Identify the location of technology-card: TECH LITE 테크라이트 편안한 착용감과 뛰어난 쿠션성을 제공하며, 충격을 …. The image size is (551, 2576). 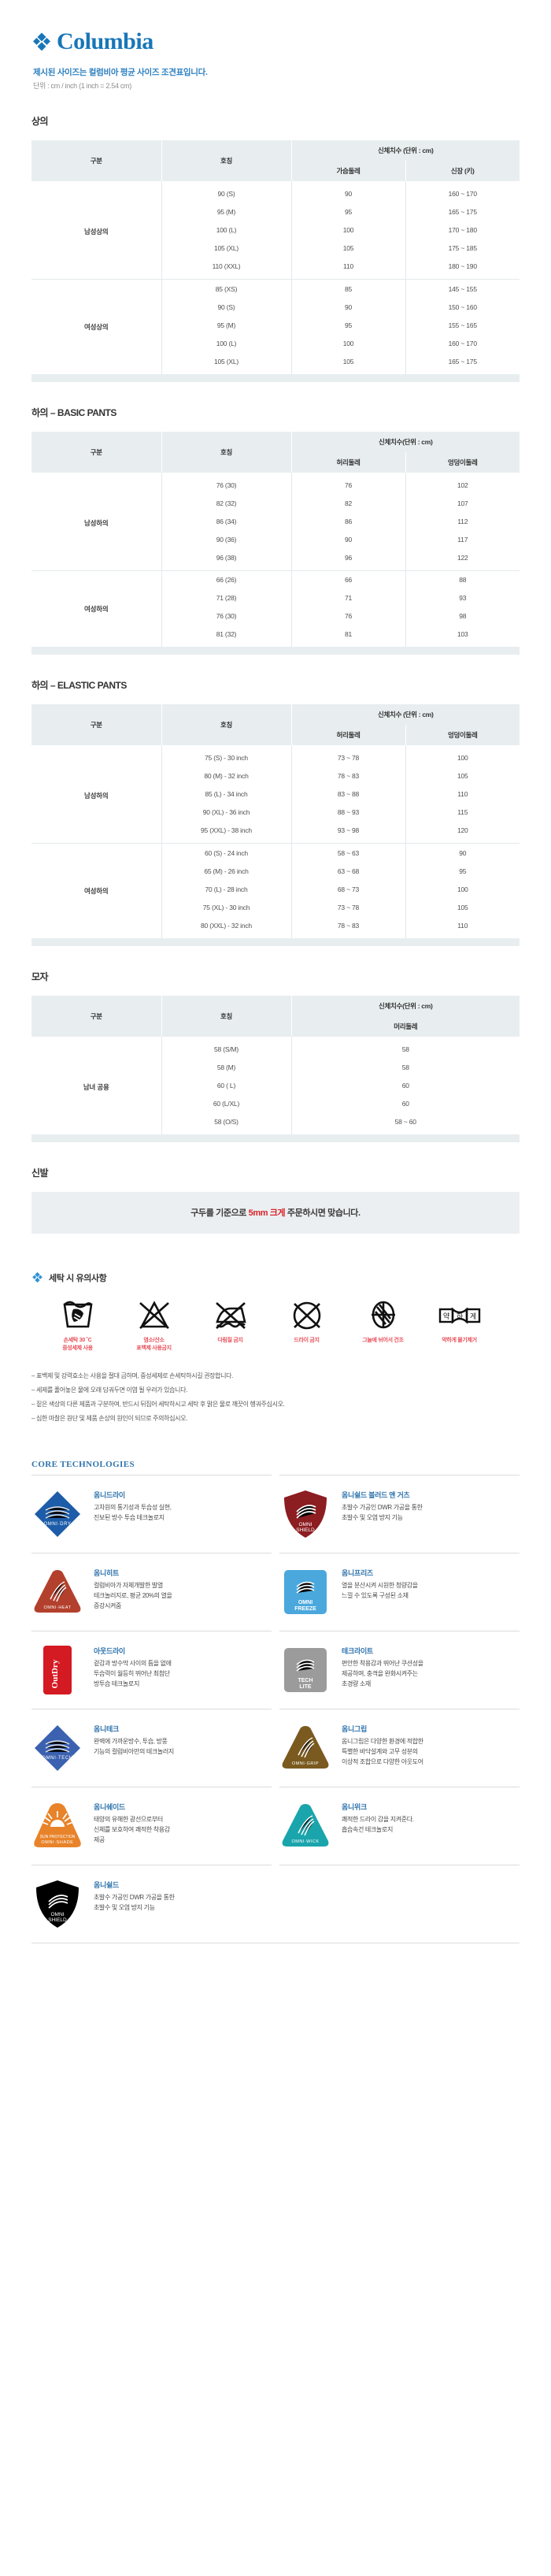
(399, 1669).